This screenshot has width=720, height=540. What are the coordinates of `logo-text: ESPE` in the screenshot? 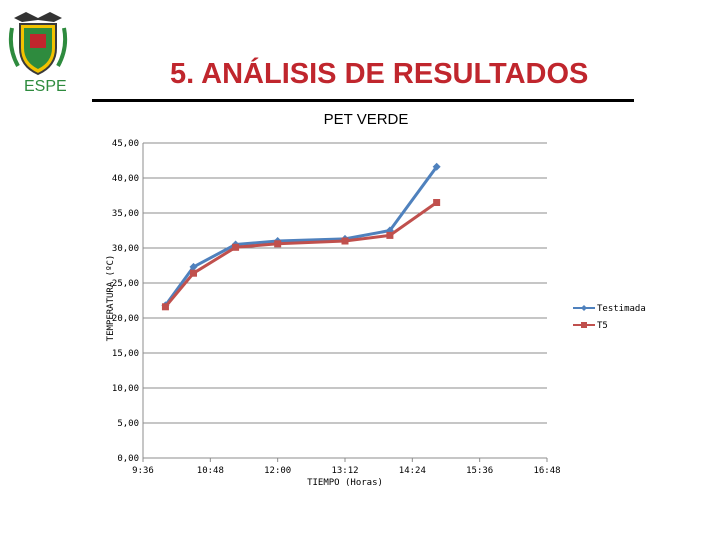 It's located at (45, 86).